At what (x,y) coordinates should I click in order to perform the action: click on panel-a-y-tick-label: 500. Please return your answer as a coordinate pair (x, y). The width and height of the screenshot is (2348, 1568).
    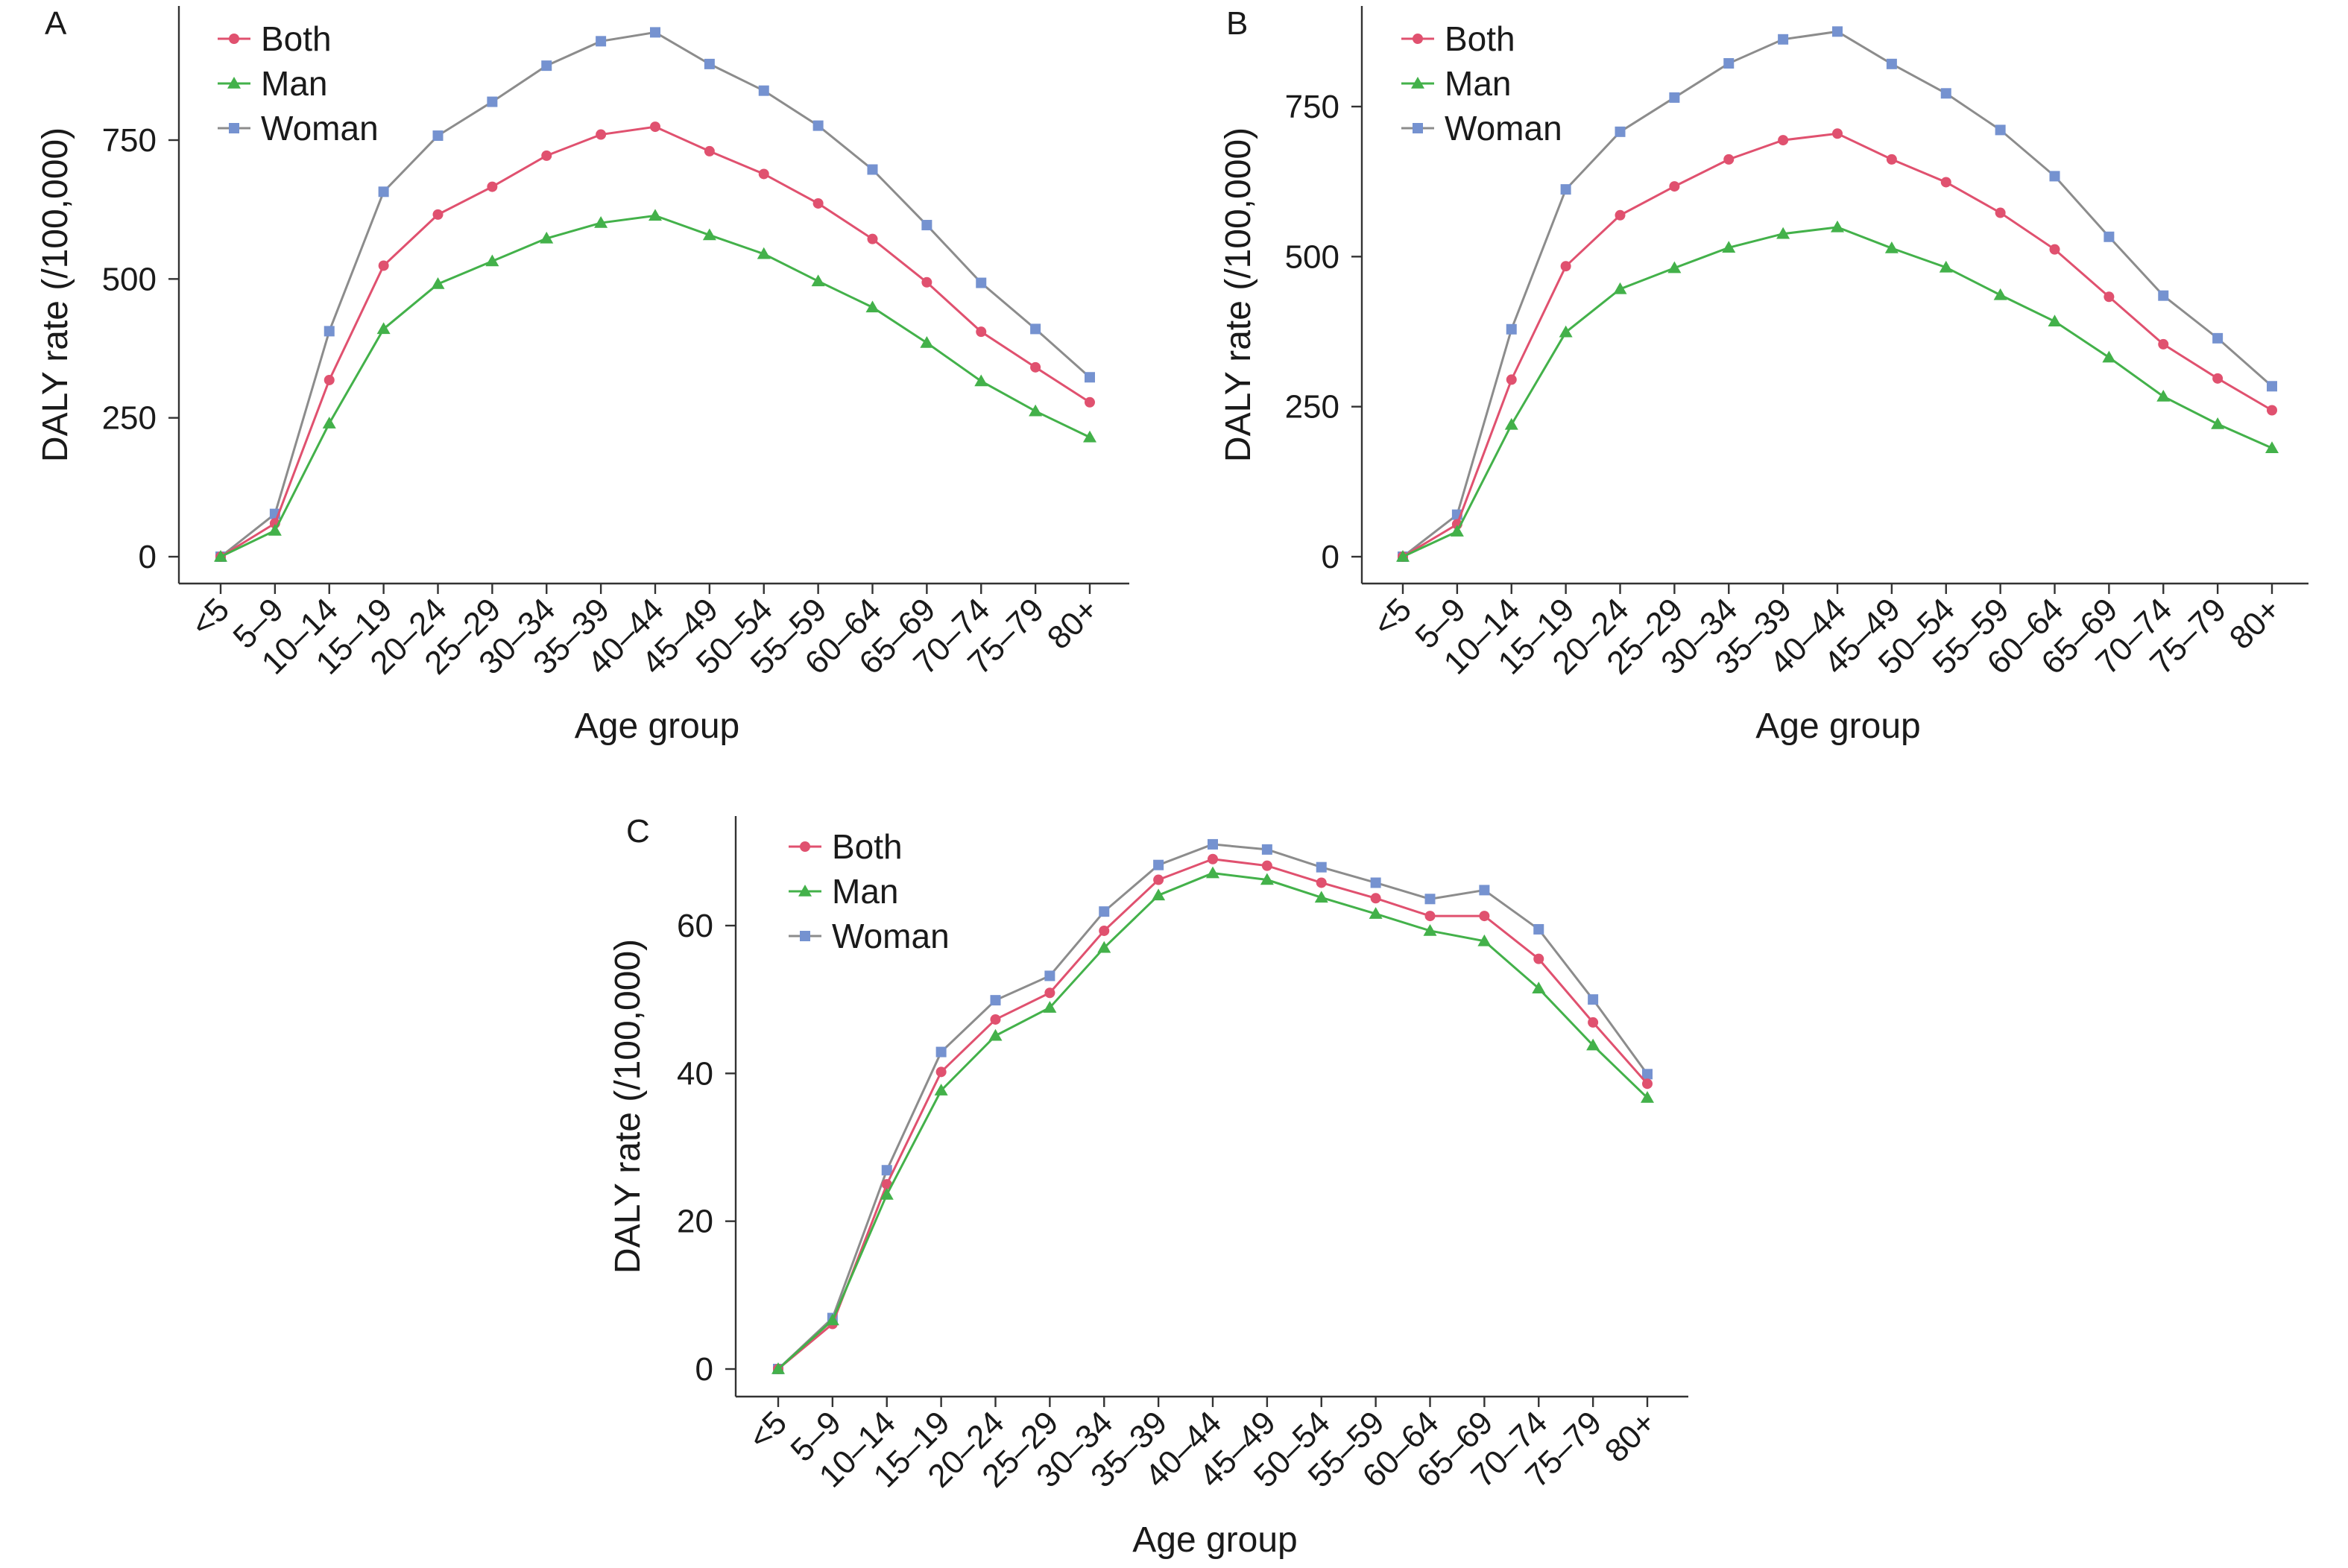
    Looking at the image, I should click on (129, 279).